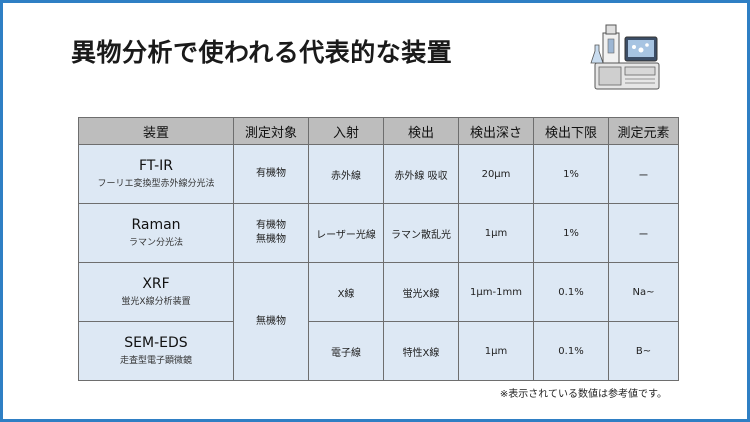 This screenshot has width=750, height=422. I want to click on table-row: SEM-EDS 走査型電子顕微鏡 電子線 特性X線 1μm 0.1% B~, so click(378, 351).